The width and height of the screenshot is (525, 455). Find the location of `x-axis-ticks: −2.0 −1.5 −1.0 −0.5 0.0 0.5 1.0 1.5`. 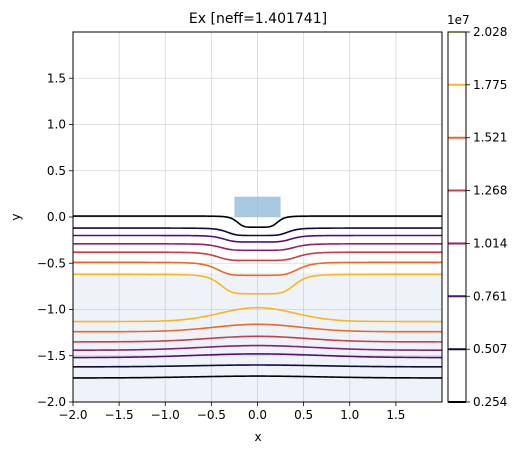

x-axis-ticks: −2.0 −1.5 −1.0 −0.5 0.0 0.5 1.0 1.5 is located at coordinates (231, 412).